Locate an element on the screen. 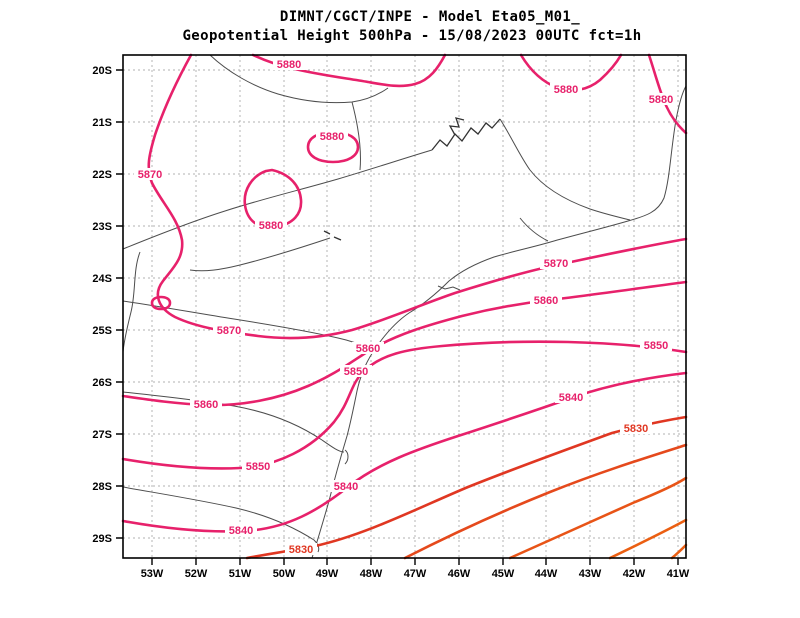  state-border-branch is located at coordinates (356, 136).